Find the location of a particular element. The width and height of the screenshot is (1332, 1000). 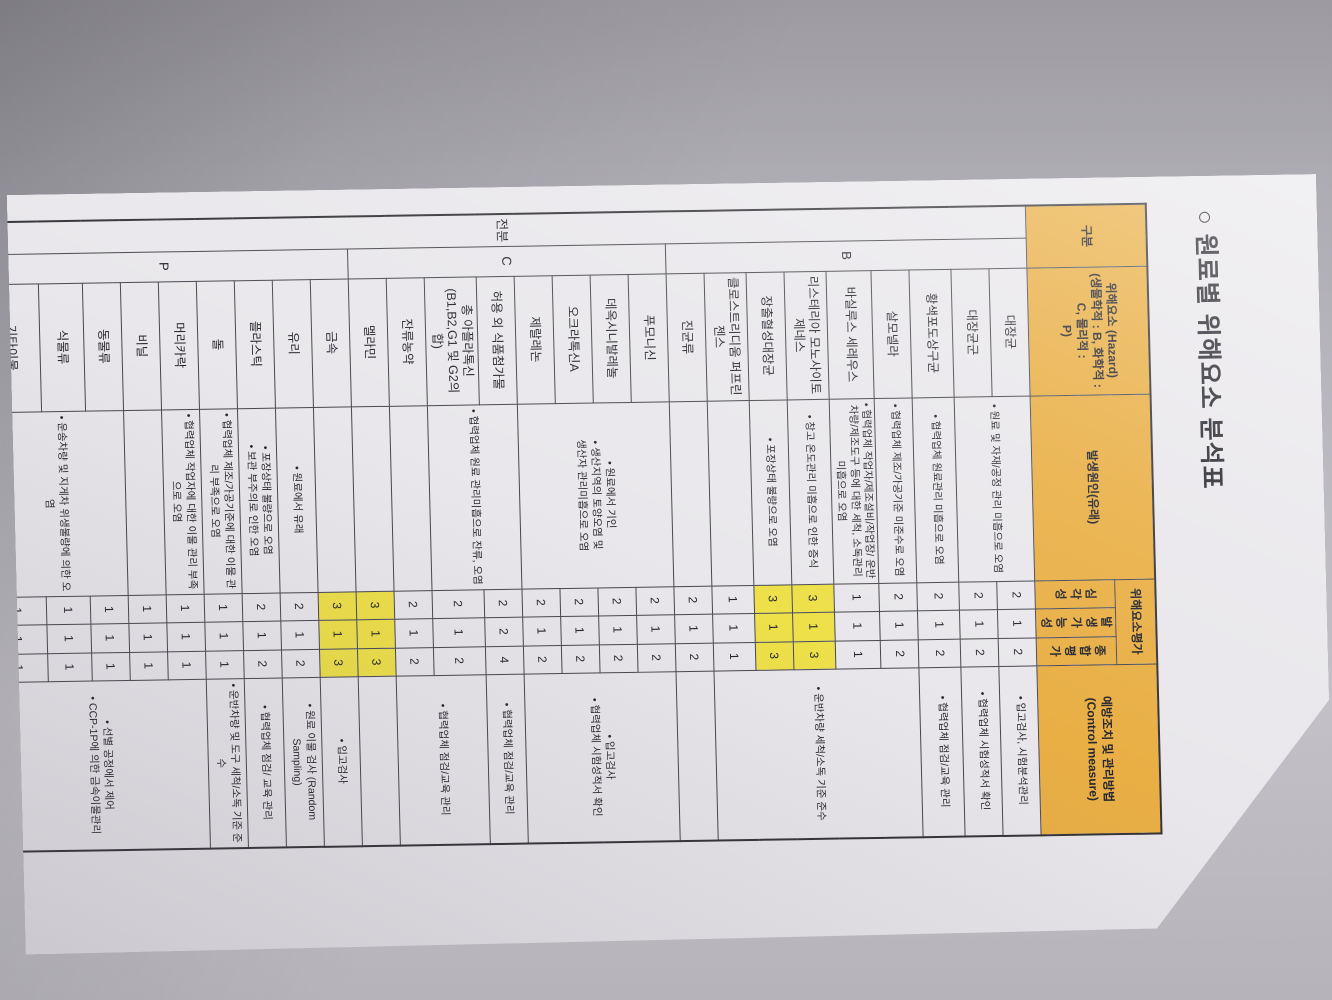

hazard-name-cell: 기타이물 is located at coordinates (20, 347).